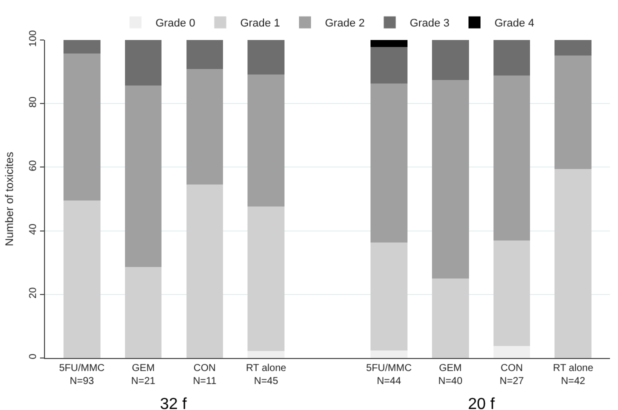  I want to click on y-tick-label: 100, so click(33, 38).